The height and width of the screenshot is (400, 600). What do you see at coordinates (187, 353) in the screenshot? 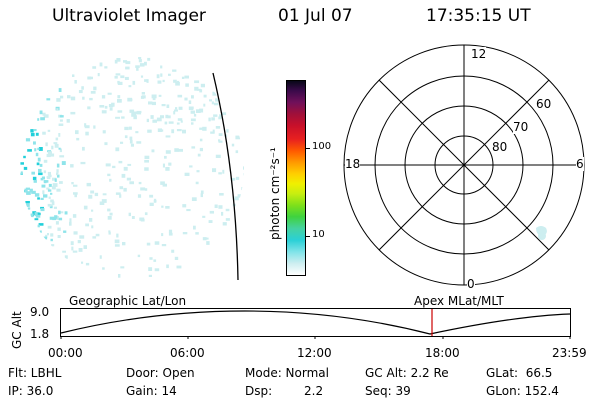
I see `timeline-x-tick-0600: 06:00` at bounding box center [187, 353].